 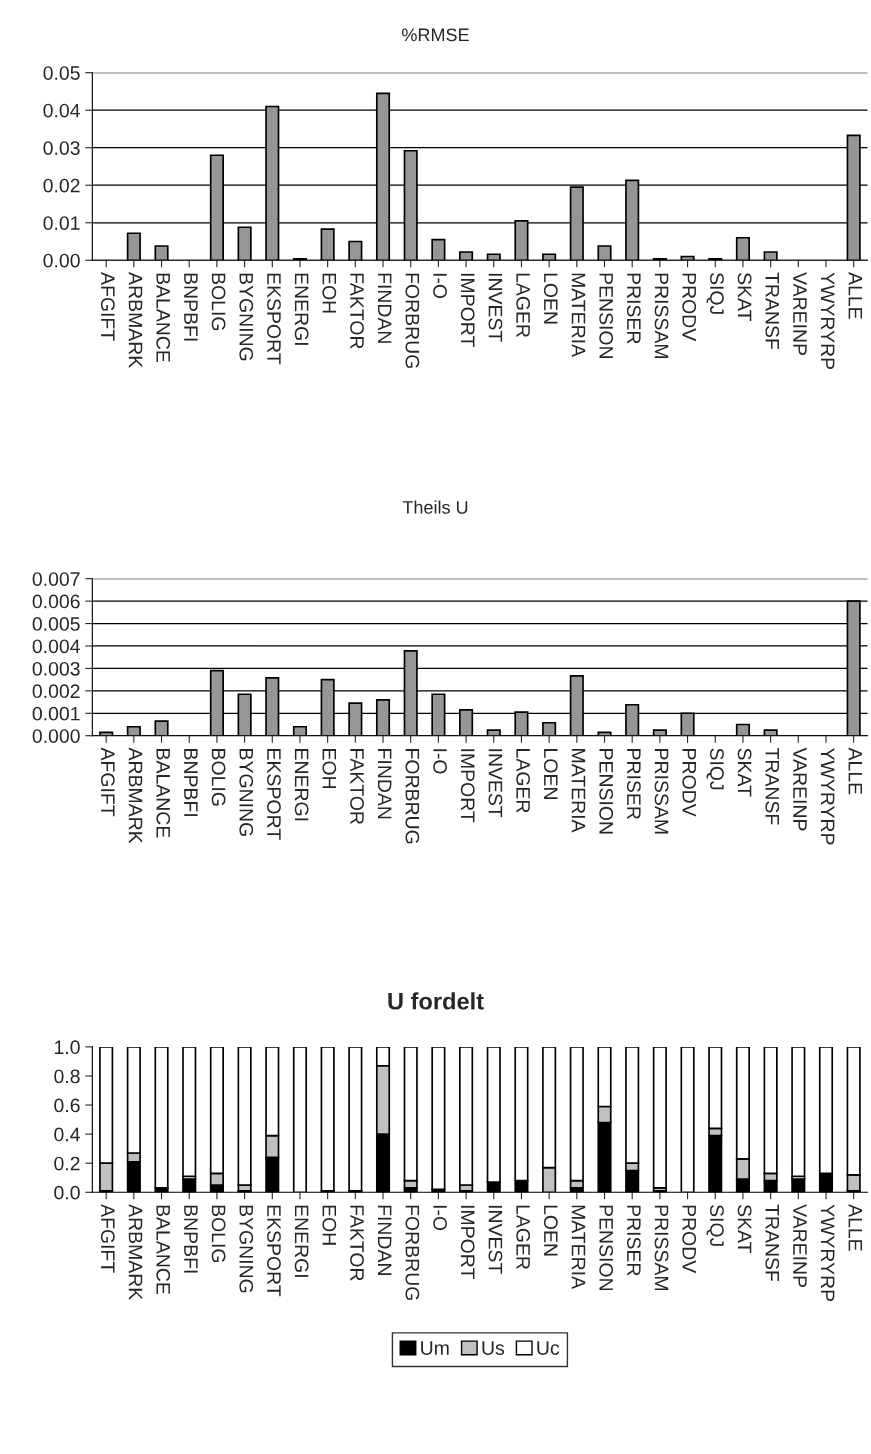 What do you see at coordinates (435, 1348) in the screenshot?
I see `legend-label: Um` at bounding box center [435, 1348].